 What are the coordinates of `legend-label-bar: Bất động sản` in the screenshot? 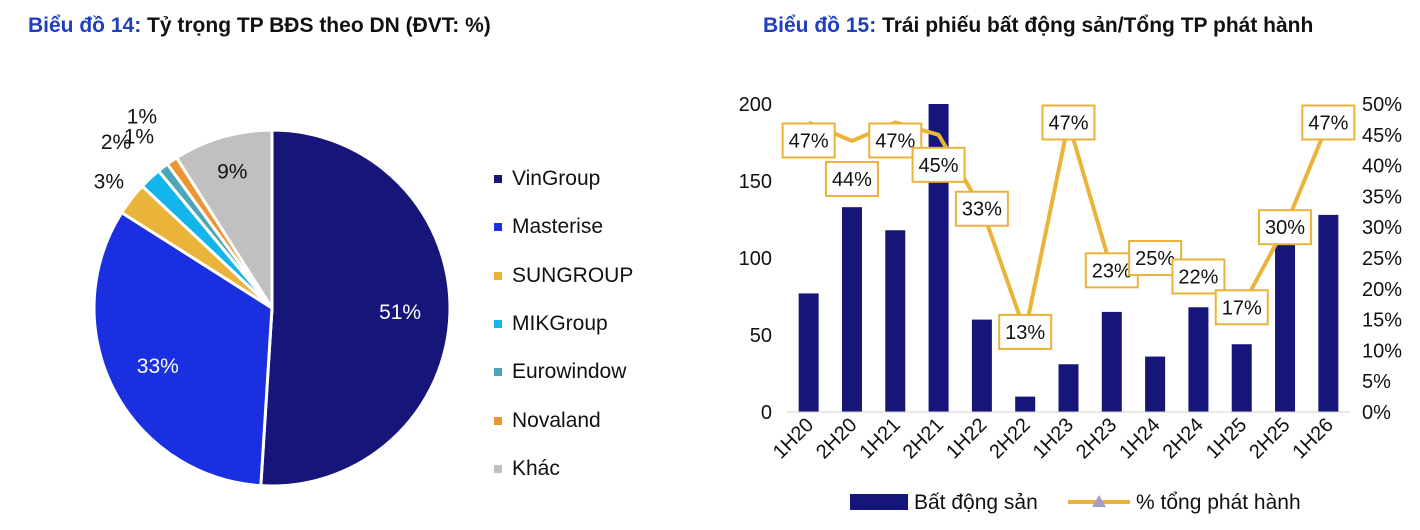 It's located at (976, 502).